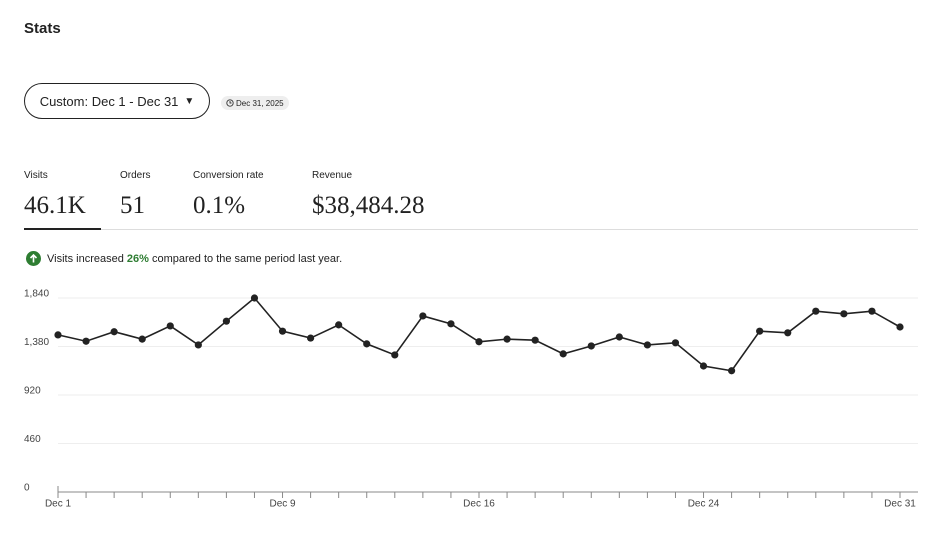 Image resolution: width=950 pixels, height=540 pixels. What do you see at coordinates (137, 258) in the screenshot?
I see `notice-highlight: 26%` at bounding box center [137, 258].